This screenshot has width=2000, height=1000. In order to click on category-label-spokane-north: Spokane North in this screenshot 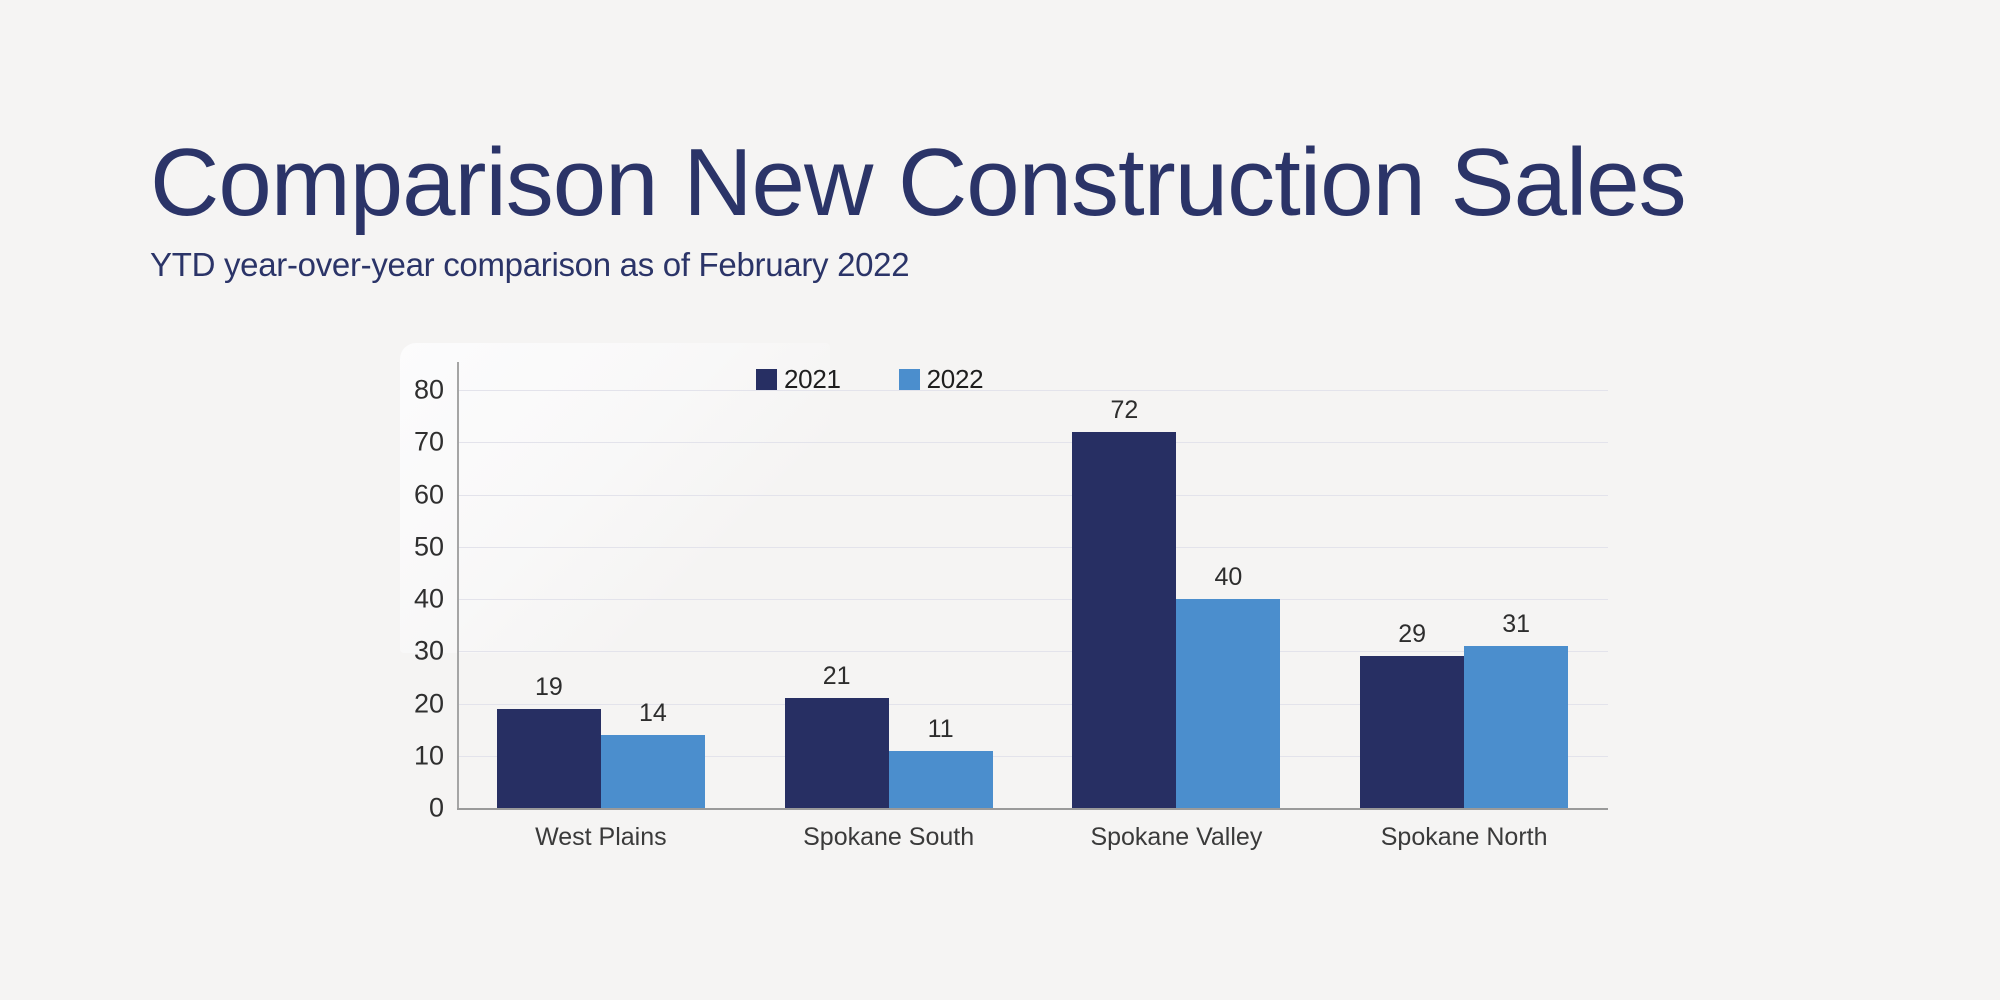, I will do `click(1464, 837)`.